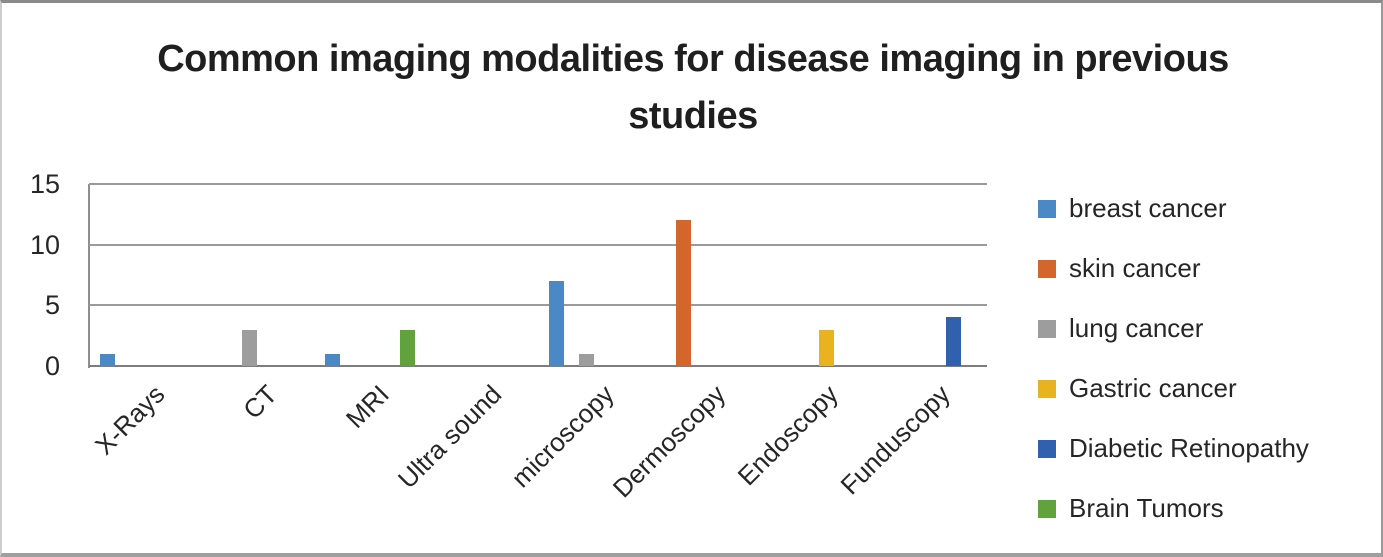  I want to click on bar-lung-cancer-microscopy, so click(587, 359).